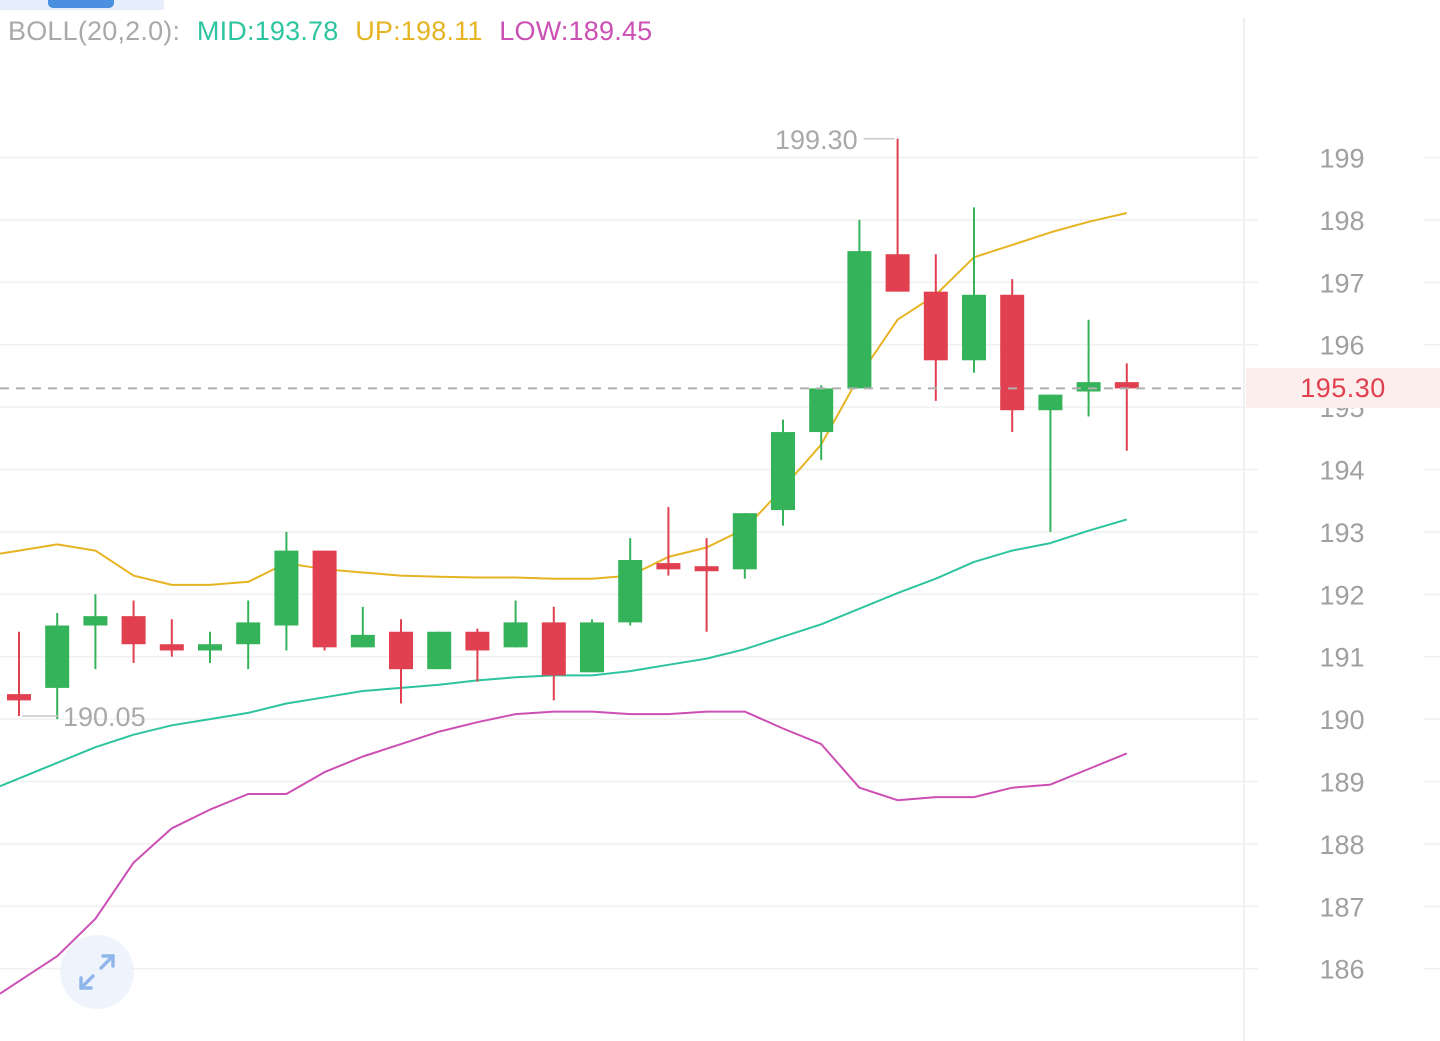  I want to click on current-price-tag: 195.30, so click(1343, 388).